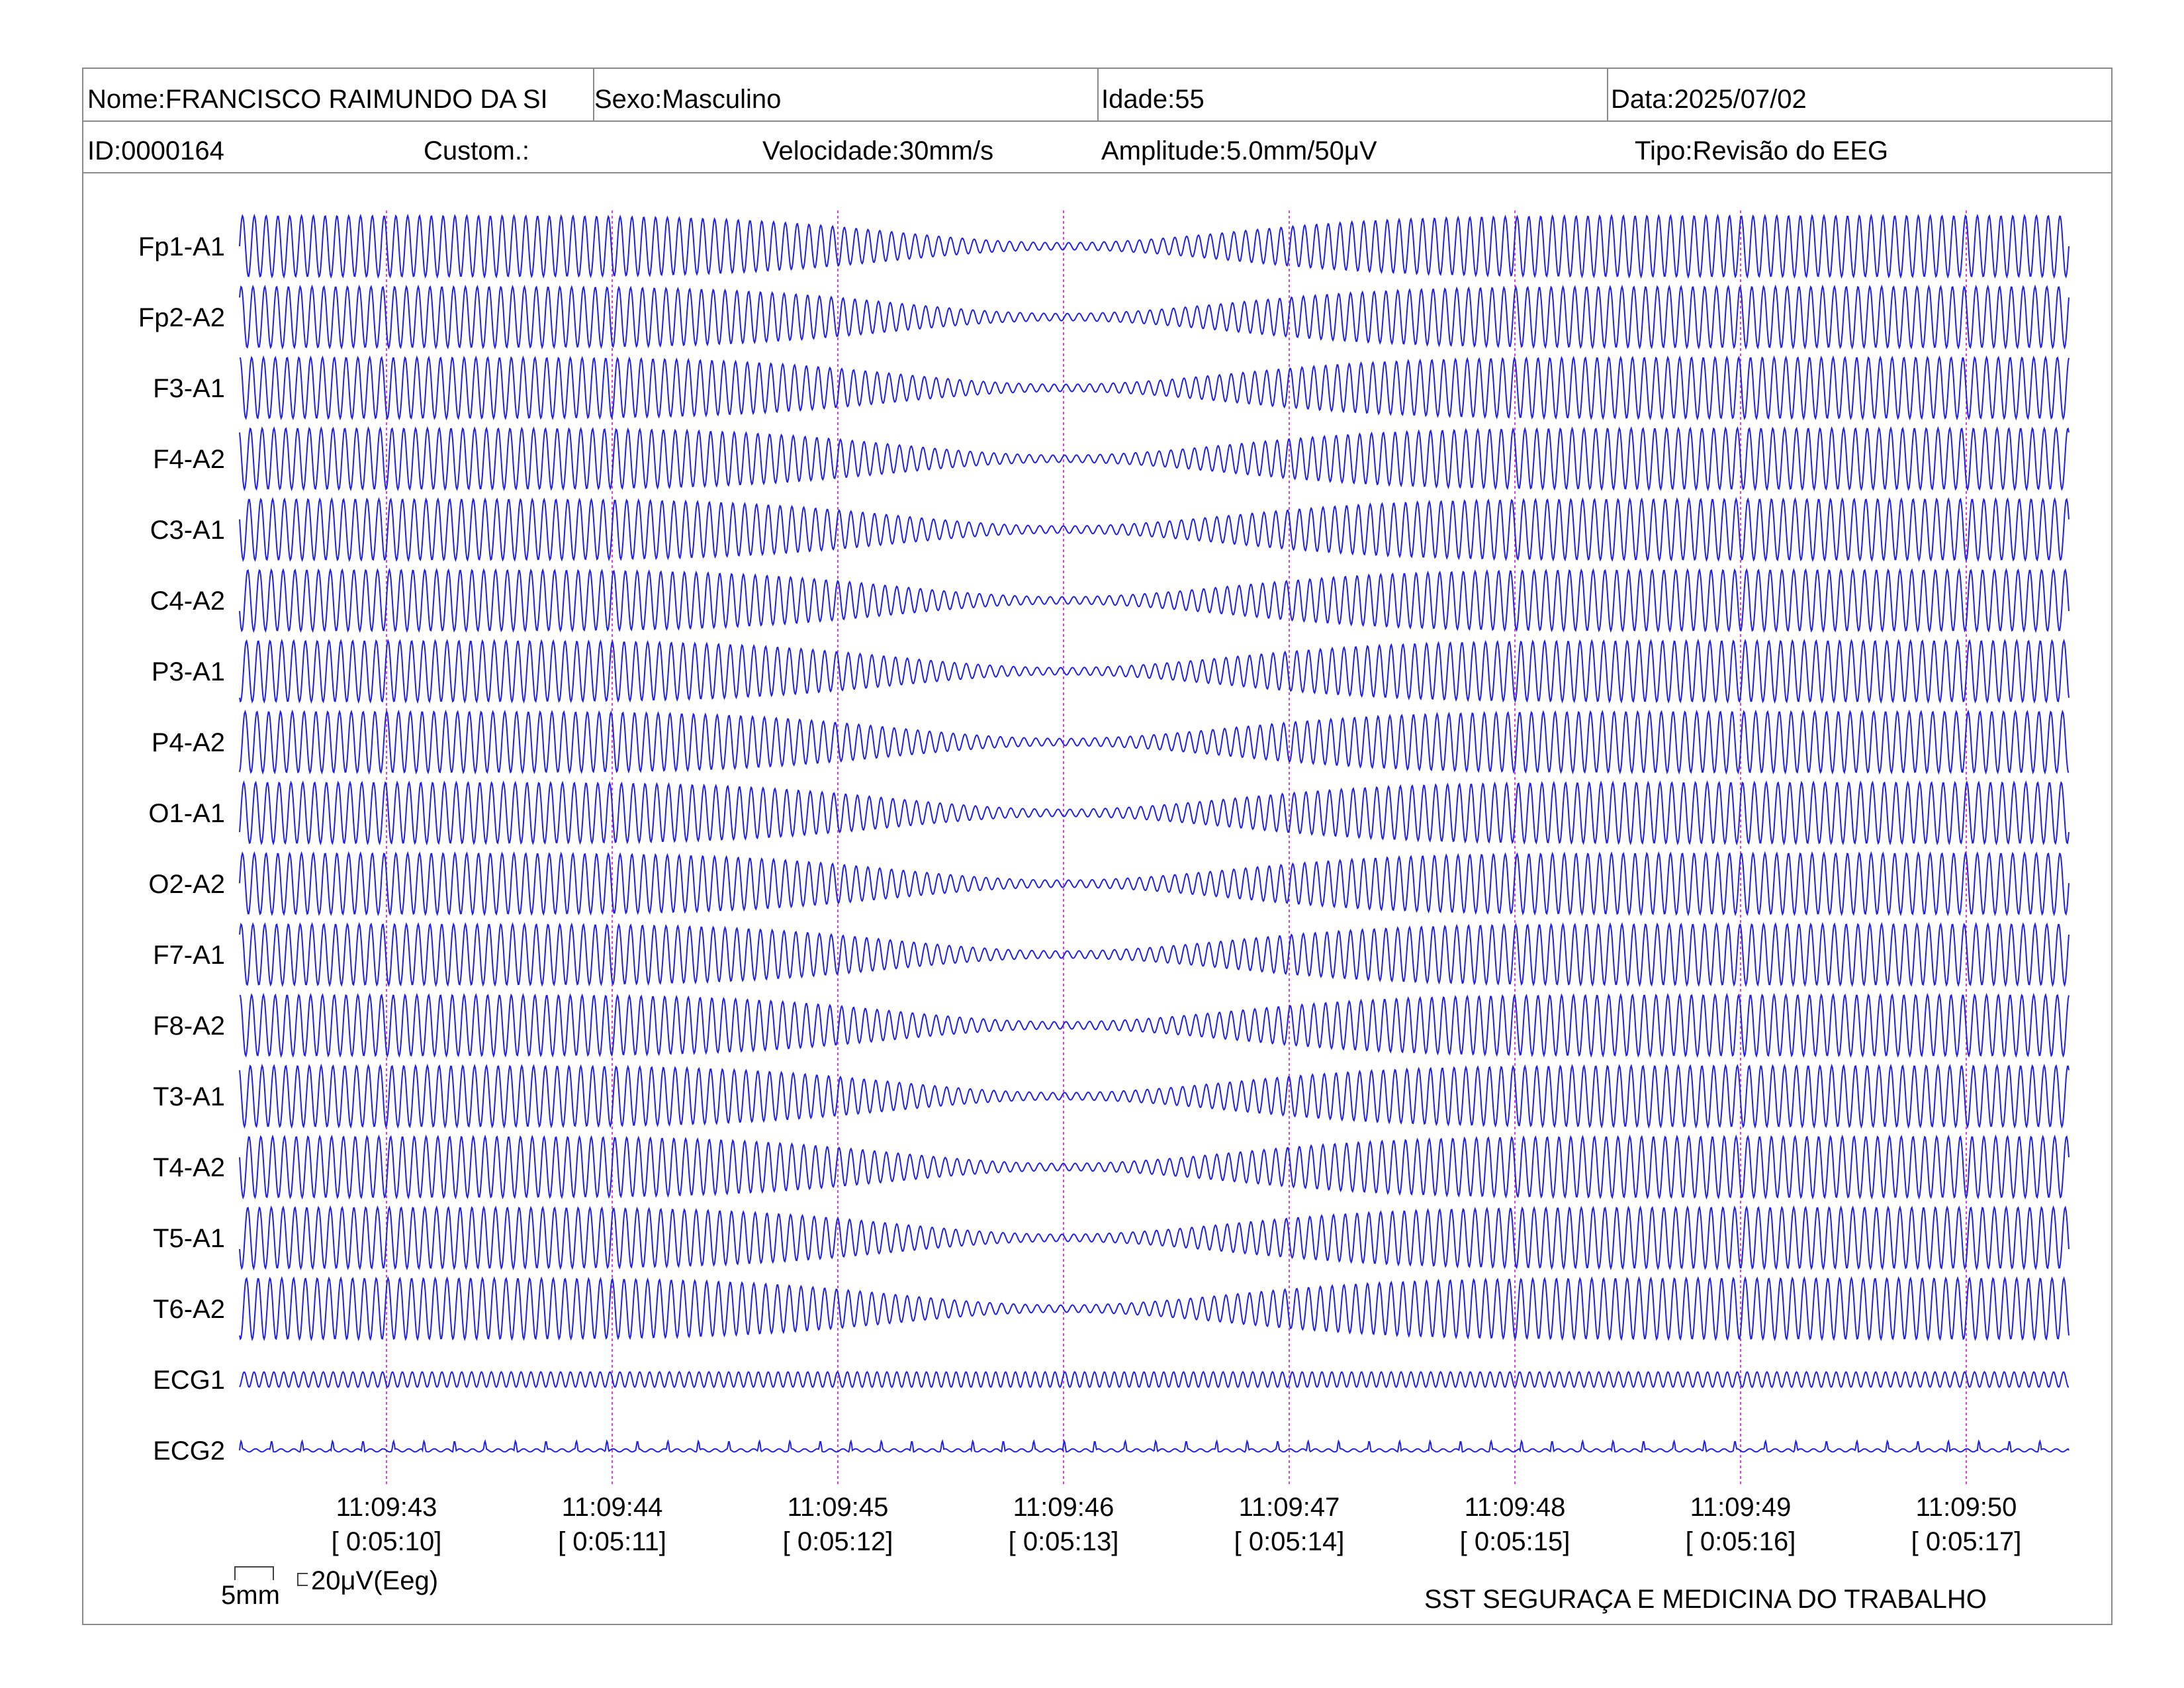  Describe the element at coordinates (1064, 1541) in the screenshot. I see `elapsed-label: [ 0:05:13]` at that location.